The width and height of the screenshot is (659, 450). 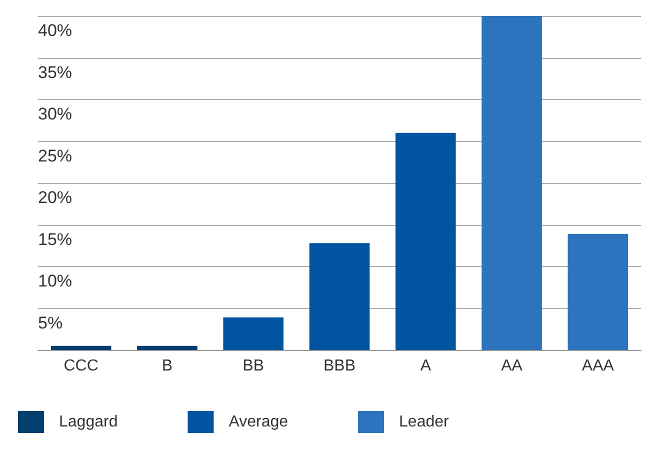 I want to click on x-tick-label: AAA, so click(x=598, y=366).